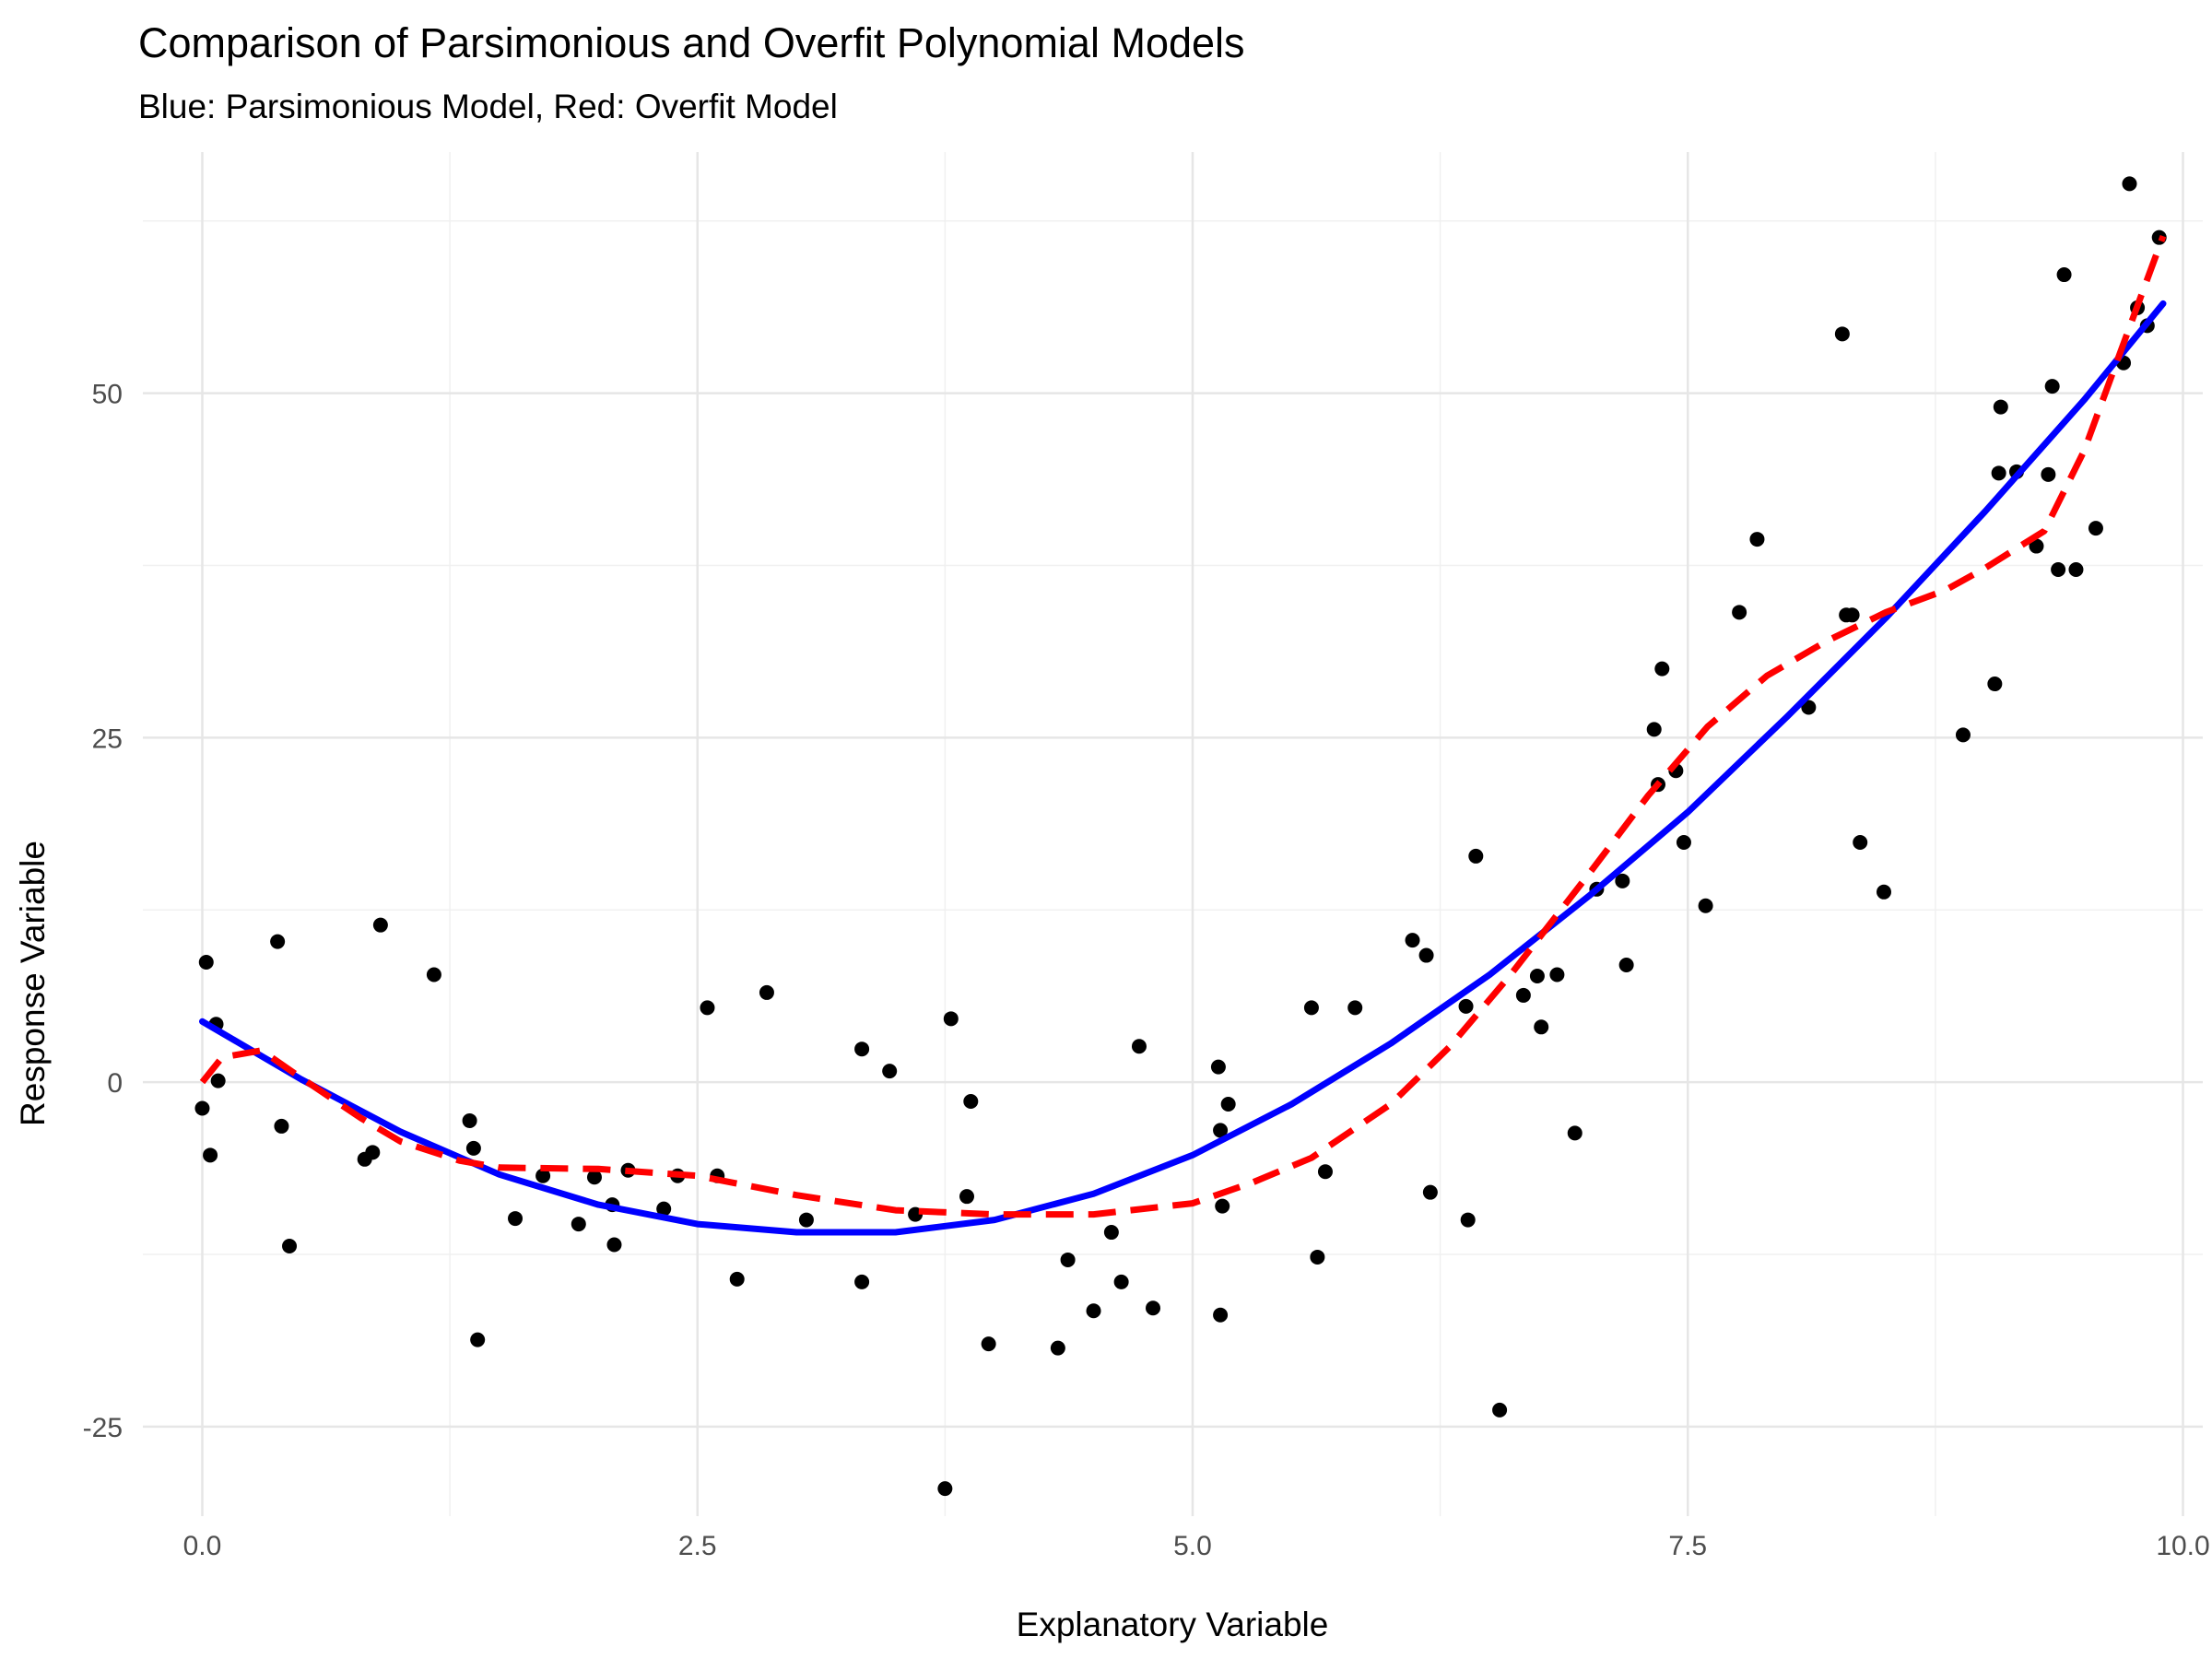 The image size is (2212, 1659). Describe the element at coordinates (33, 983) in the screenshot. I see `y-axis-title: Response Variable` at that location.